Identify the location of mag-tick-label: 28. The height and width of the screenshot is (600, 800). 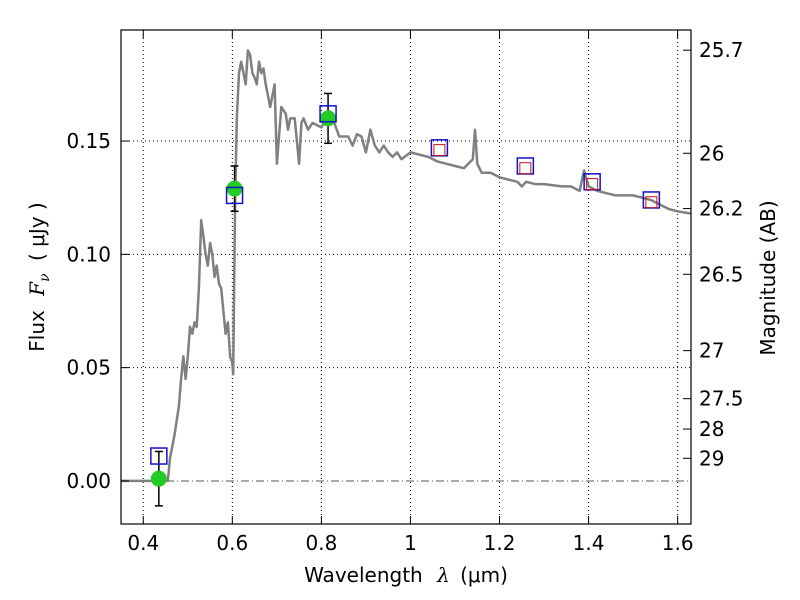
(711, 429).